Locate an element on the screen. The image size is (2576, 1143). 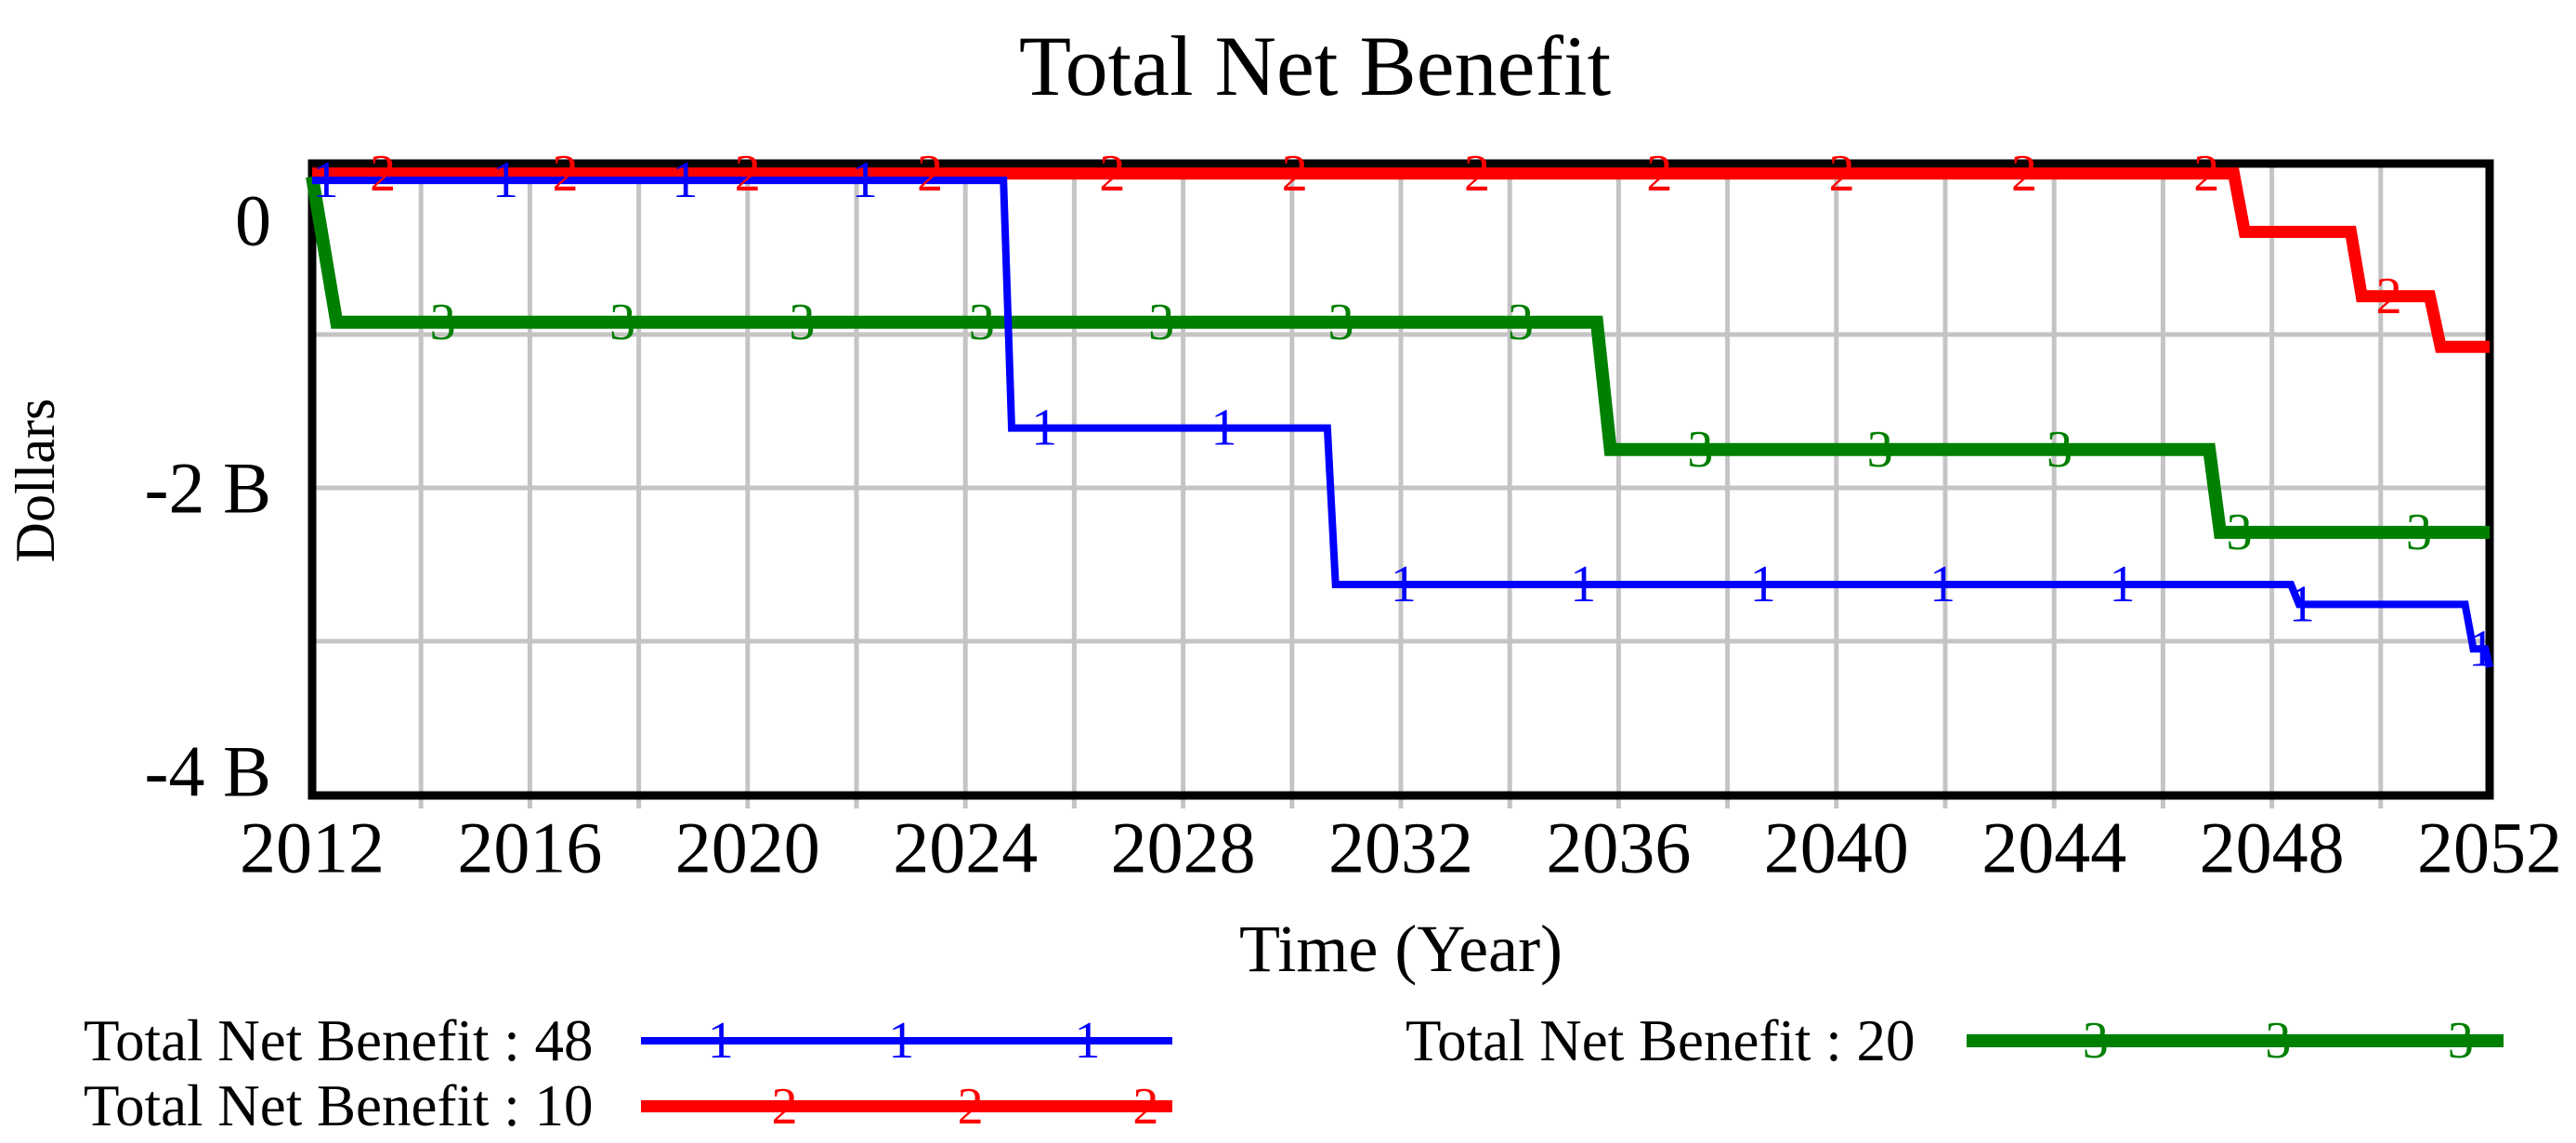
legend-line-series-2: 2 2 2 is located at coordinates (907, 1107).